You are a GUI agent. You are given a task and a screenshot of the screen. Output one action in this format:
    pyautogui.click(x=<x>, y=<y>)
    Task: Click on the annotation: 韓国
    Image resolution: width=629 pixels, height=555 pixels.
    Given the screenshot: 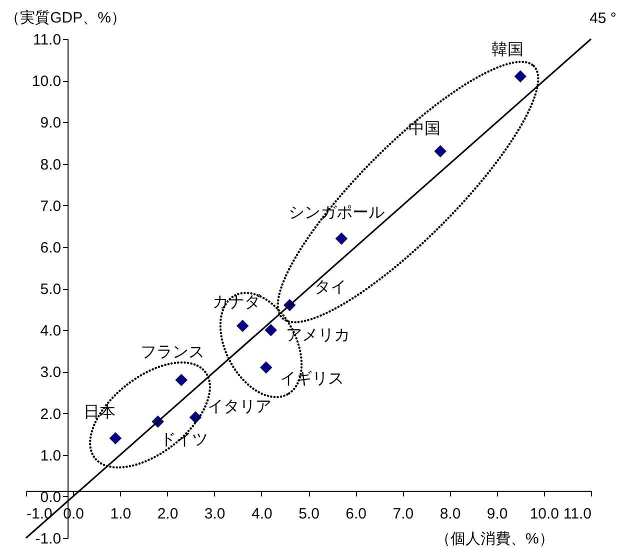 What is the action you would take?
    pyautogui.click(x=507, y=49)
    